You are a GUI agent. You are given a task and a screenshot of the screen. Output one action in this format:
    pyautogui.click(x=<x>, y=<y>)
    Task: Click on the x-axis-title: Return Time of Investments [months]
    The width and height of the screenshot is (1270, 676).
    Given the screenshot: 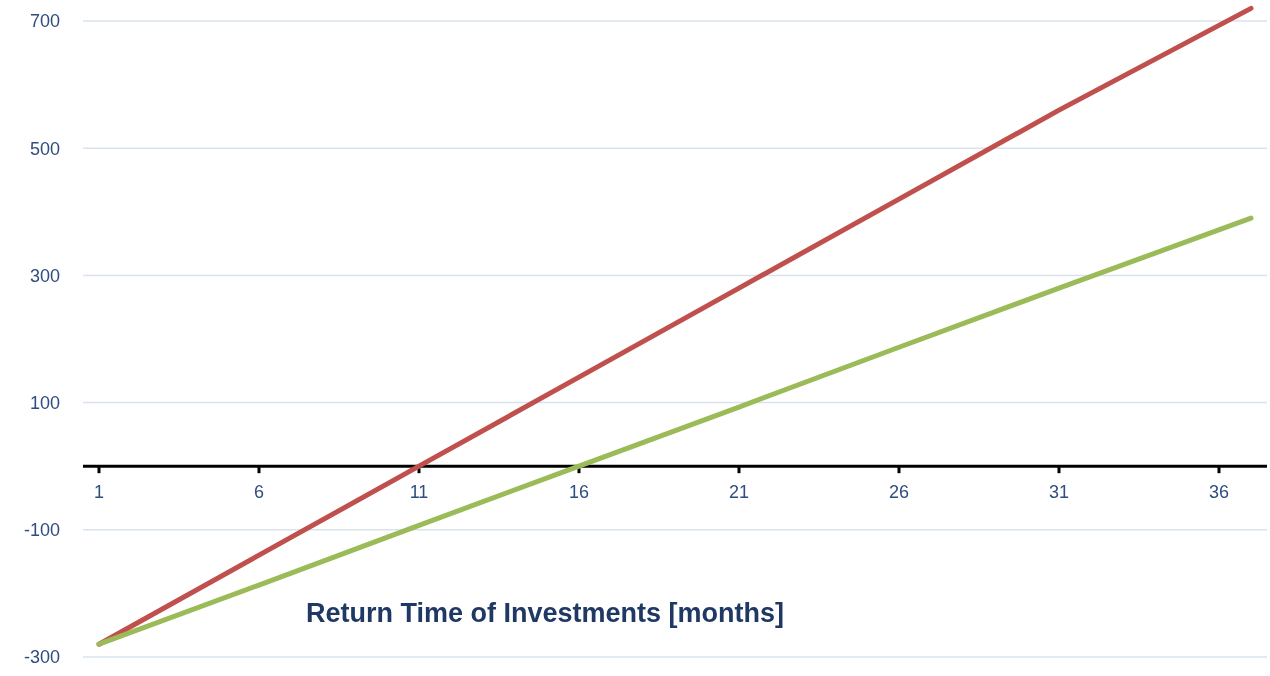 What is the action you would take?
    pyautogui.click(x=545, y=613)
    